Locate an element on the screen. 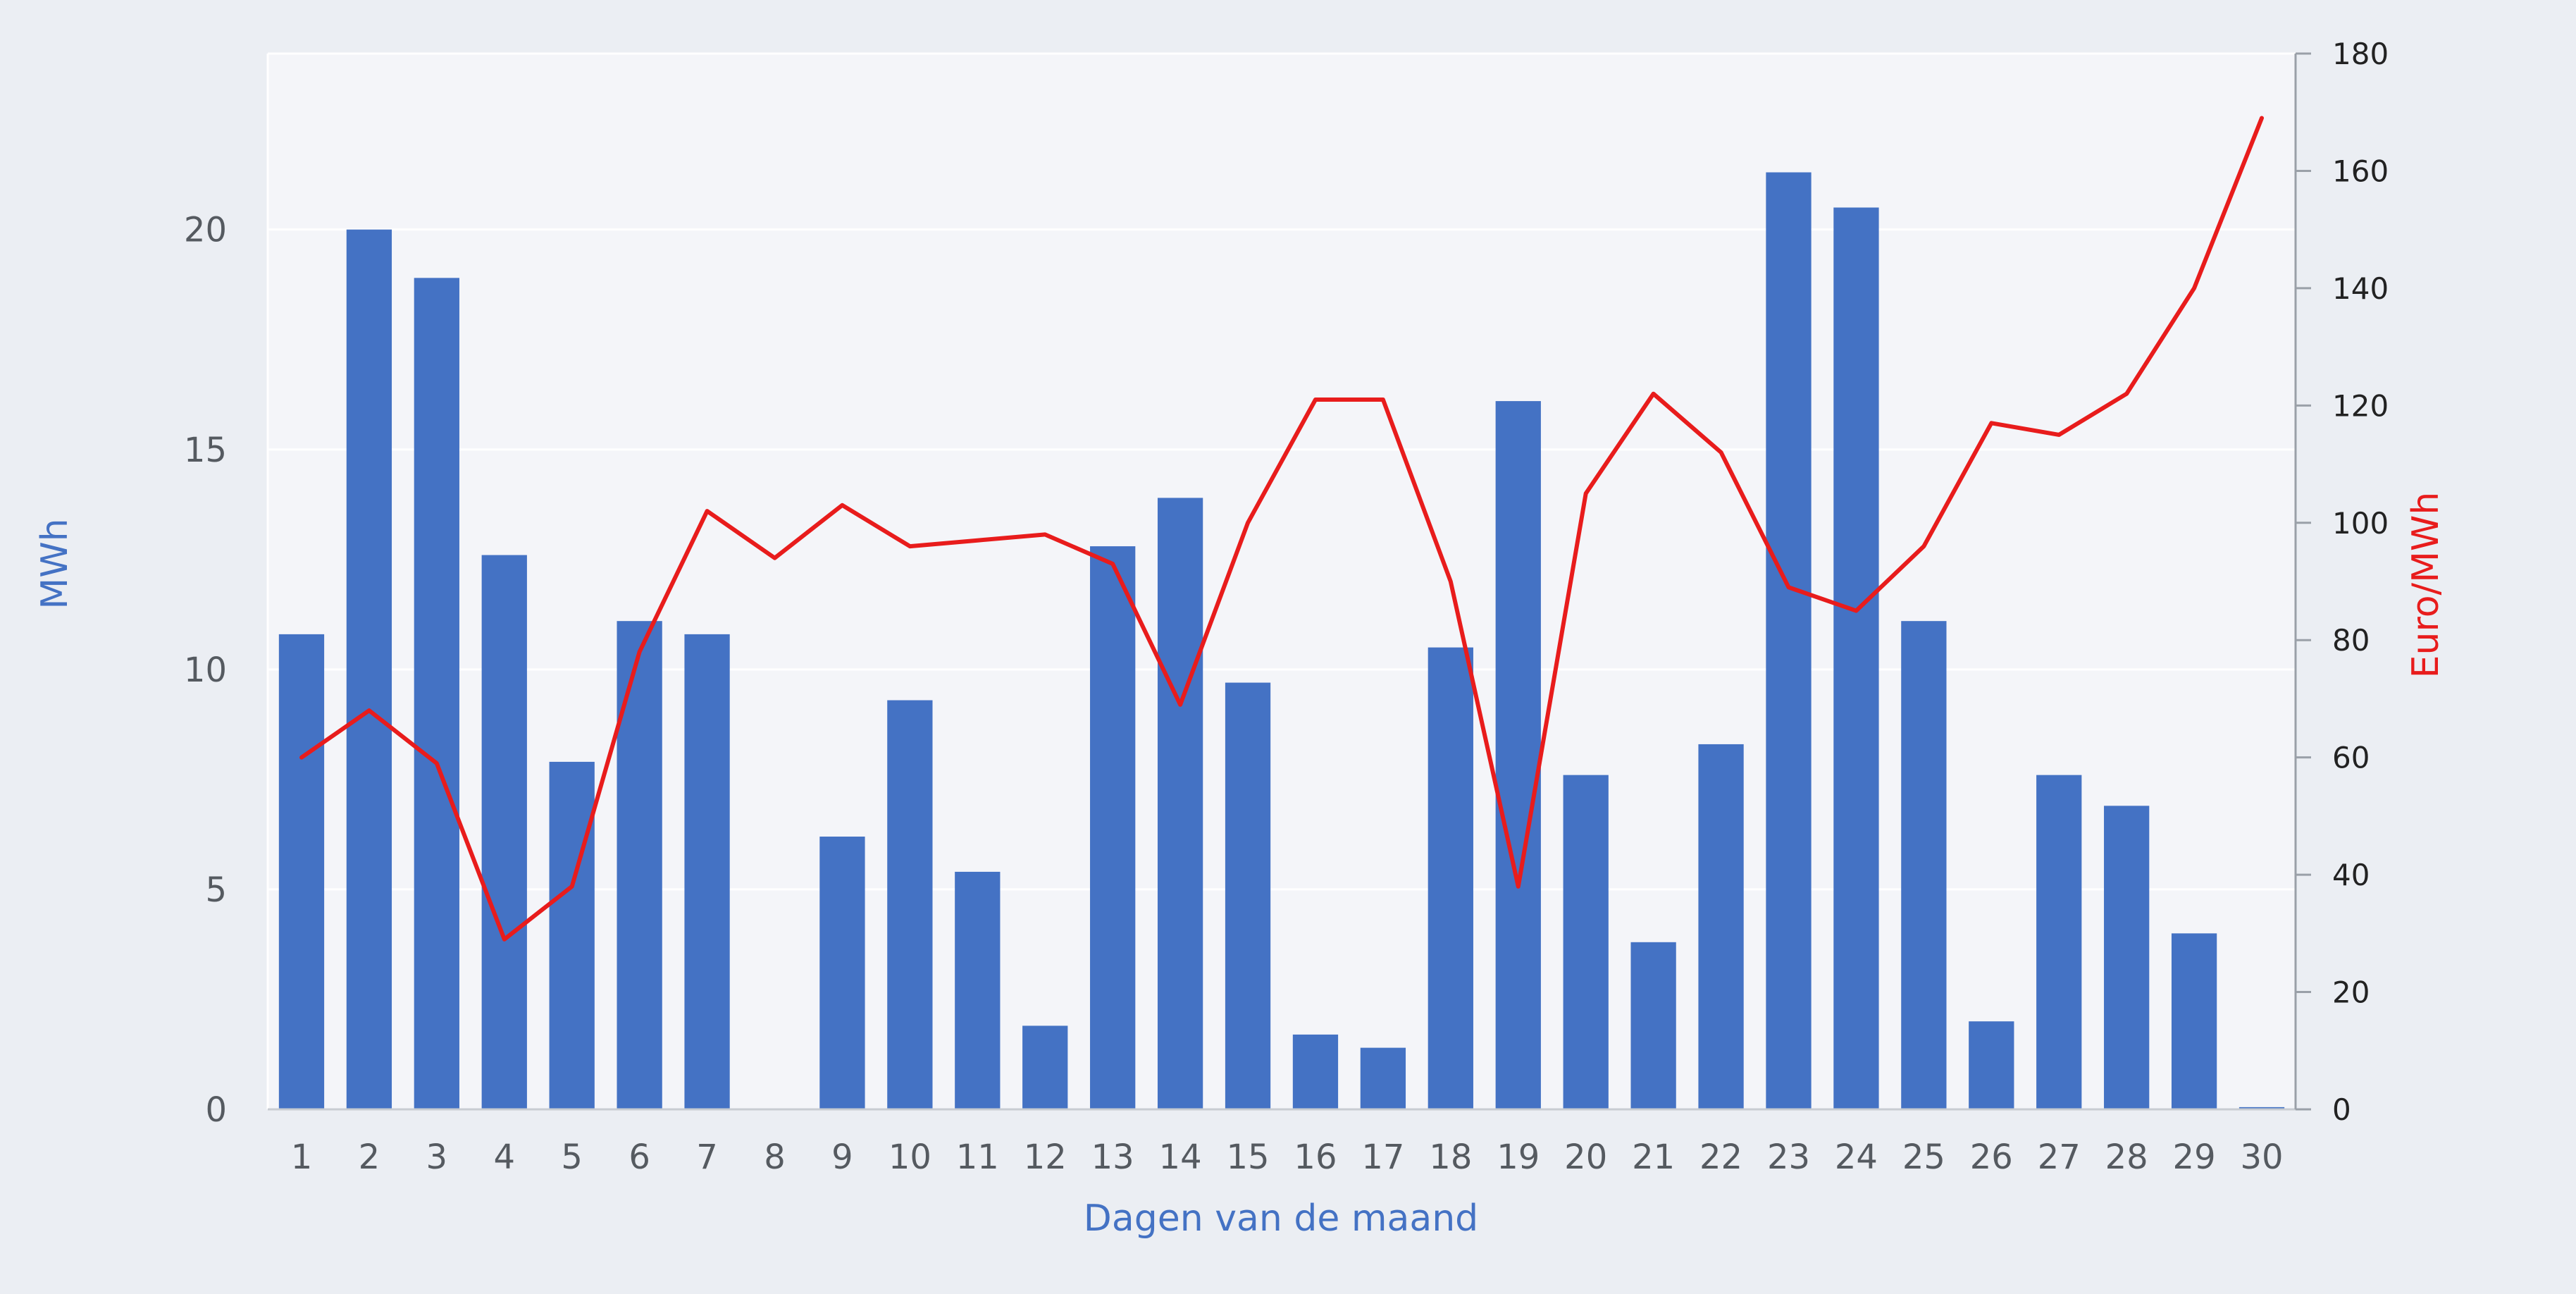 The image size is (2576, 1294). right-tick-label: 120 is located at coordinates (2360, 405).